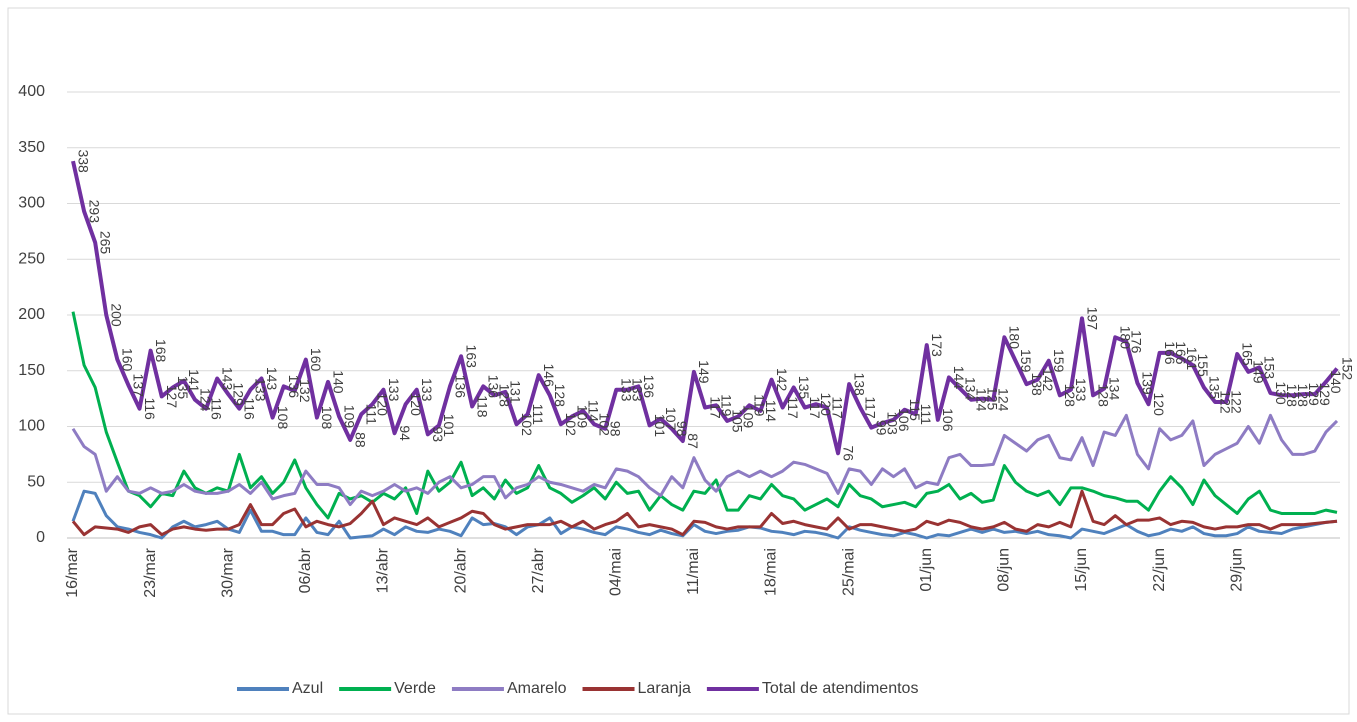 Image resolution: width=1357 pixels, height=722 pixels. Describe the element at coordinates (1081, 570) in the screenshot. I see `x-tick-label: 15/jun` at that location.